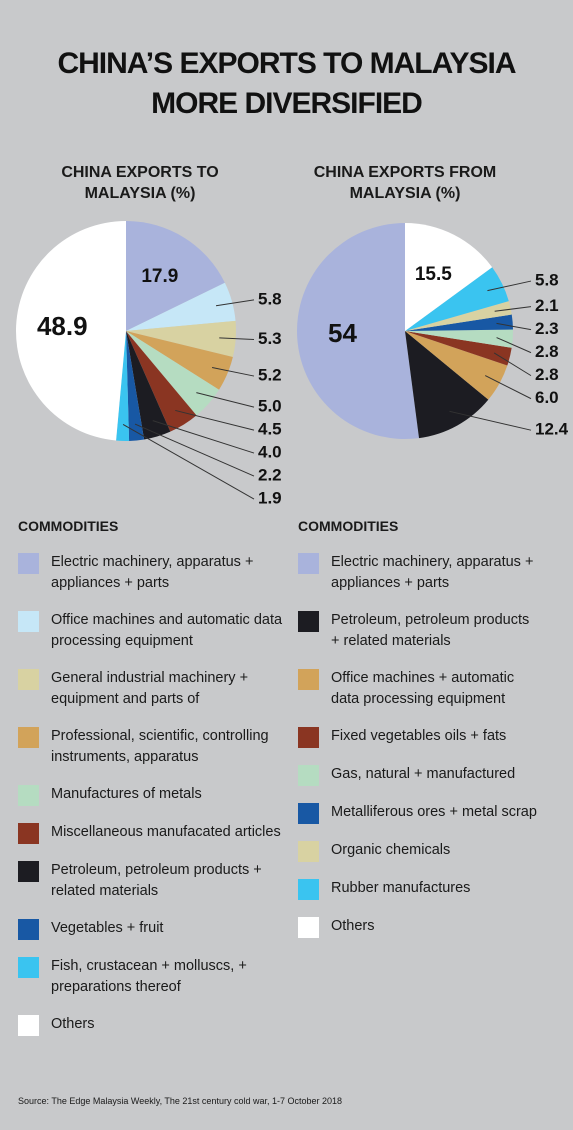  What do you see at coordinates (270, 452) in the screenshot?
I see `value-label: 4.0` at bounding box center [270, 452].